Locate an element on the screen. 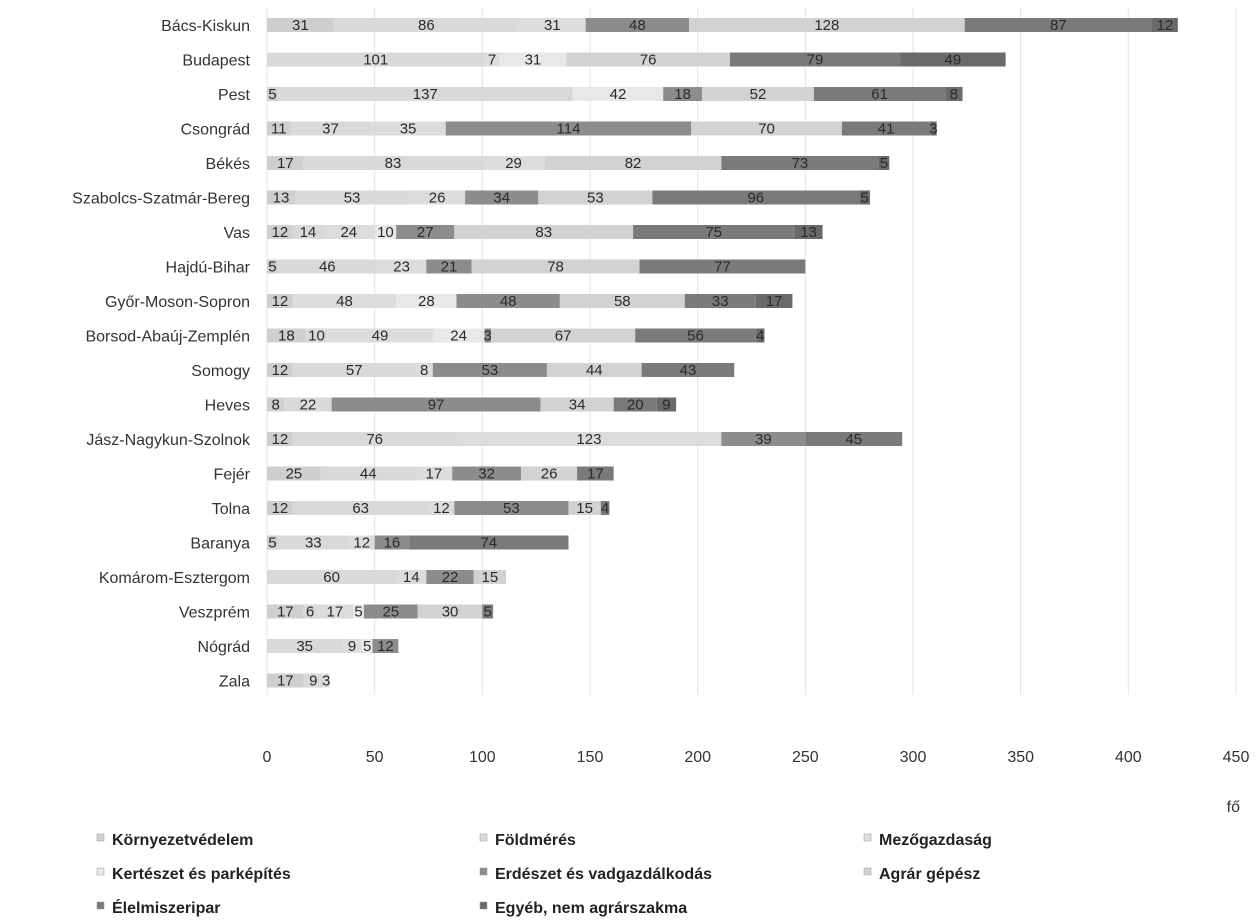 Image resolution: width=1256 pixels, height=924 pixels. data-label: 18 is located at coordinates (286, 336).